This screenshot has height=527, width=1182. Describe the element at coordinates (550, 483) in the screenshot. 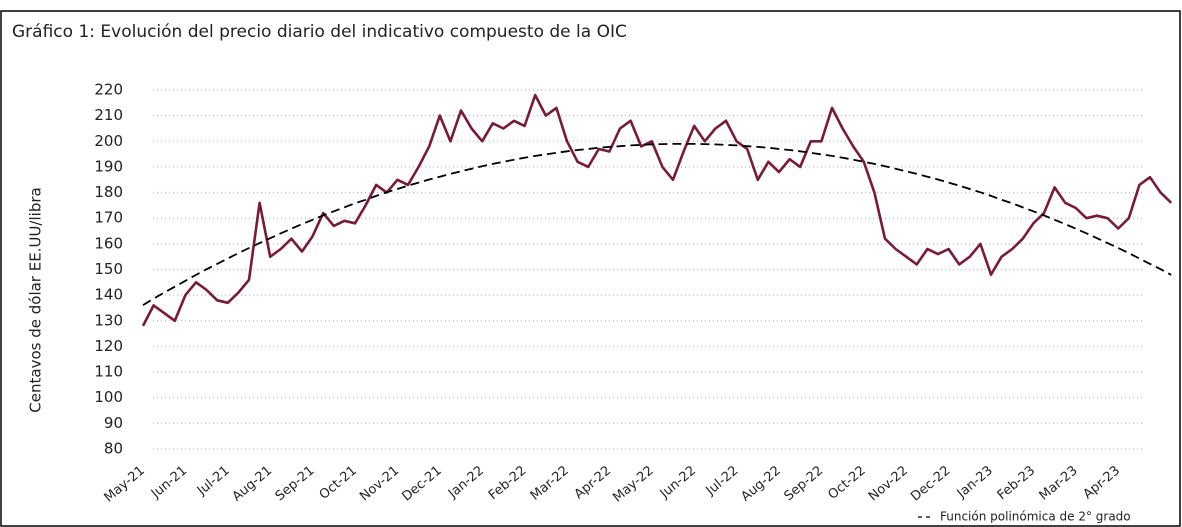

I see `x-tick-label: Mar-22` at that location.